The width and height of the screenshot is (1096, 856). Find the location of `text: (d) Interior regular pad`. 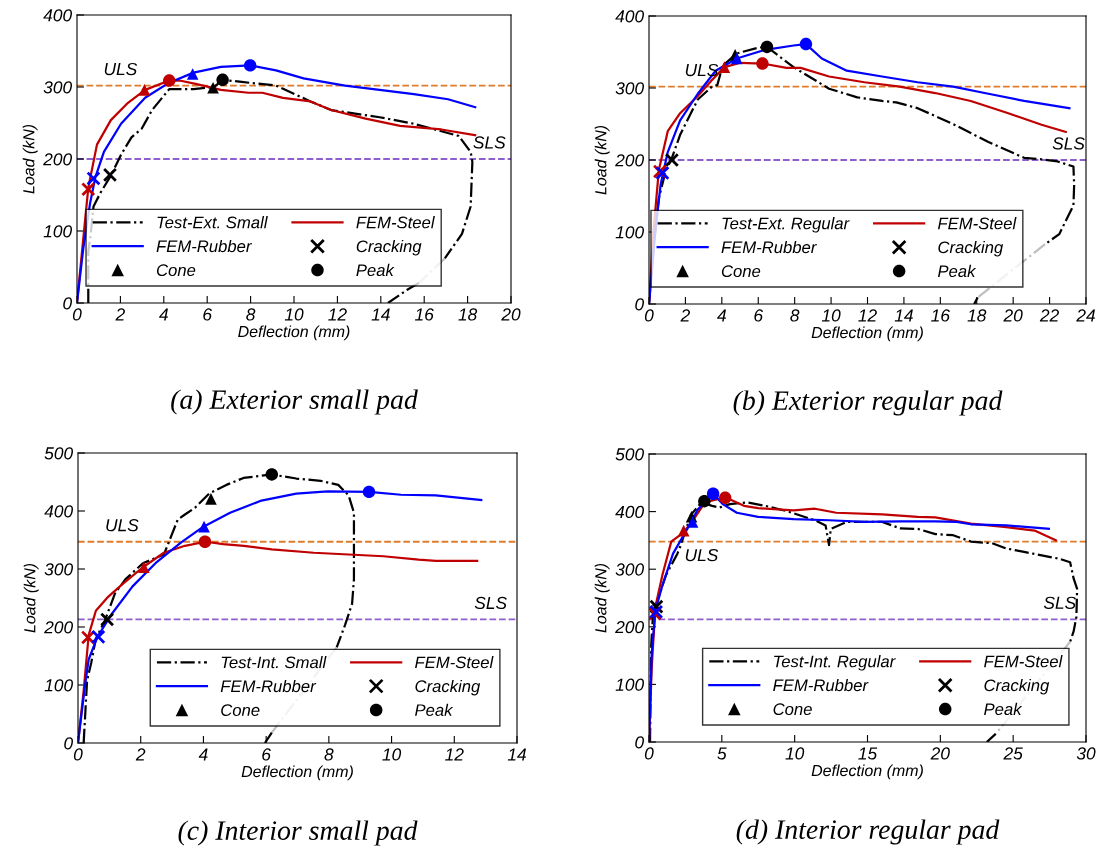

text: (d) Interior regular pad is located at coordinates (868, 832).